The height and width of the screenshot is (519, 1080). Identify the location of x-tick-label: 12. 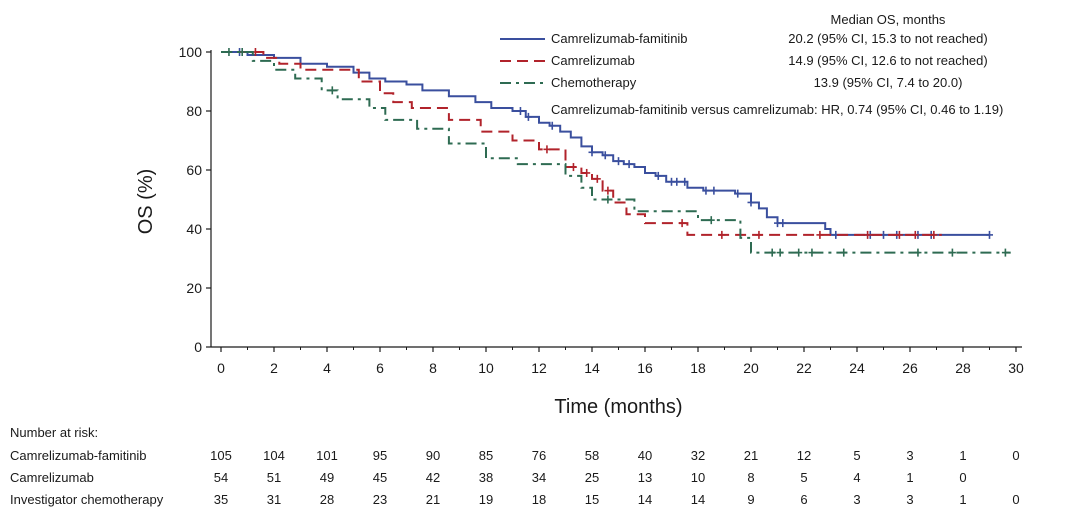
(539, 368).